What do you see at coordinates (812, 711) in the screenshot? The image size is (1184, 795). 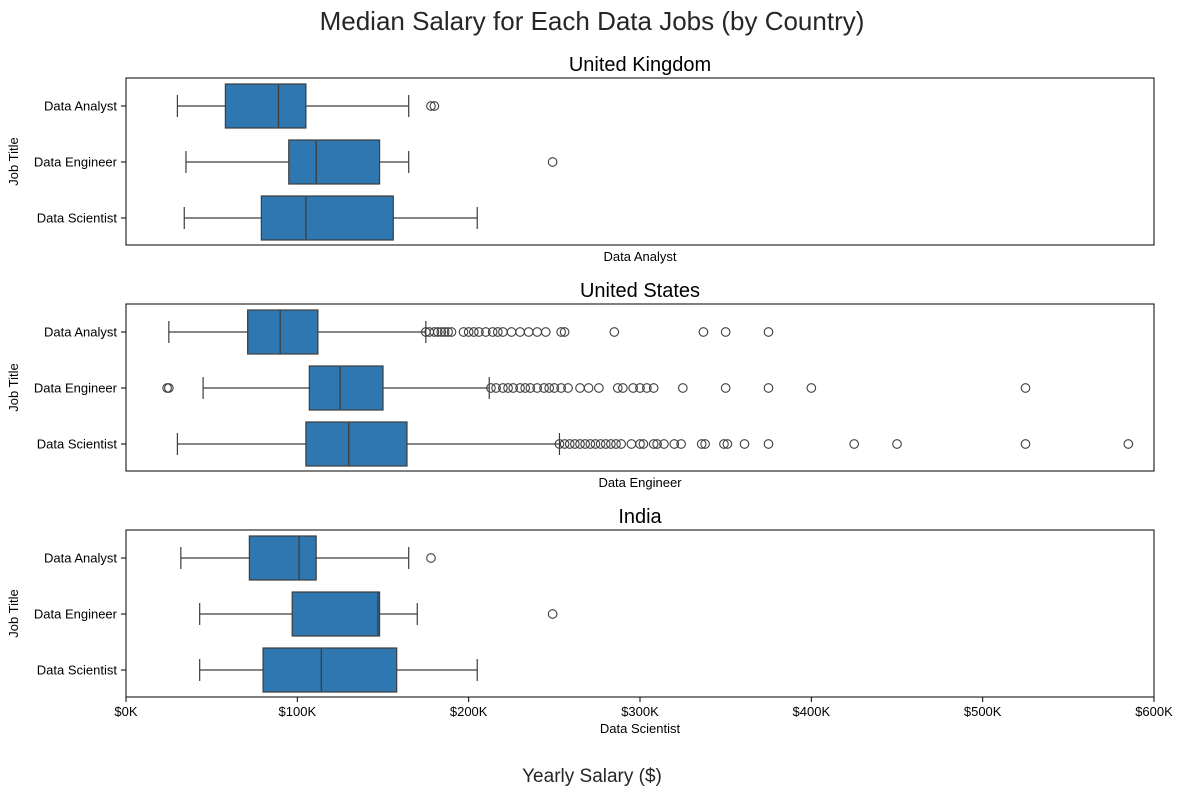 I see `x-tick-label: $400K` at bounding box center [812, 711].